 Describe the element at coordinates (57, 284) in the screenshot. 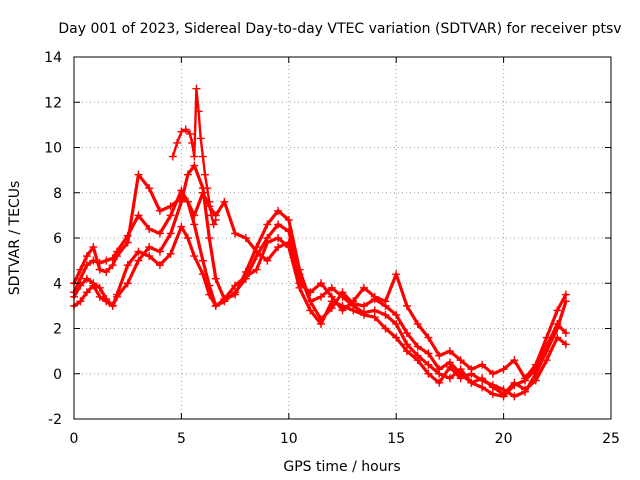

I see `y-tick-label: 4` at that location.